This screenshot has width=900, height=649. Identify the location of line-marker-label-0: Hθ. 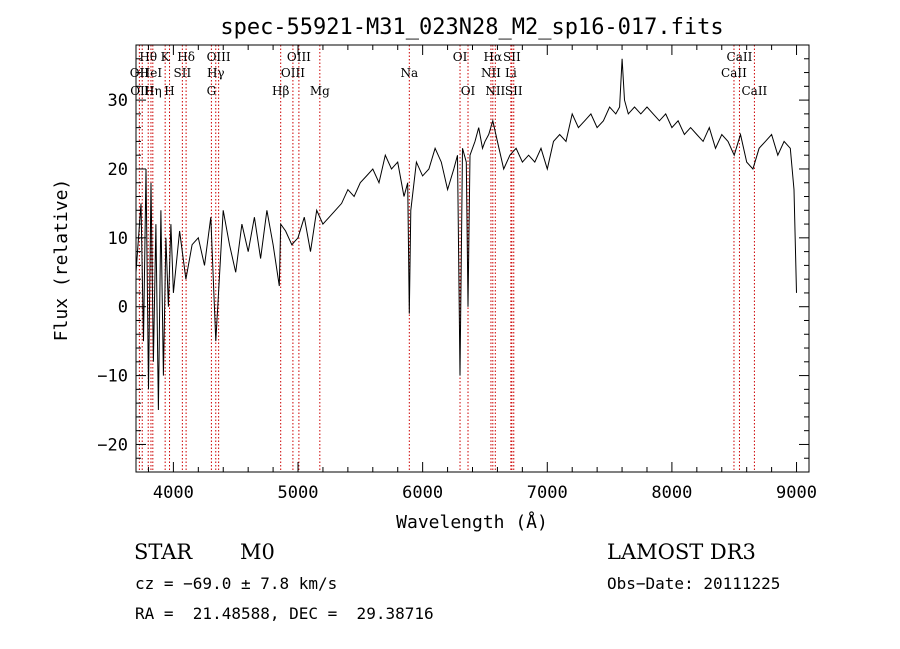
(148, 57).